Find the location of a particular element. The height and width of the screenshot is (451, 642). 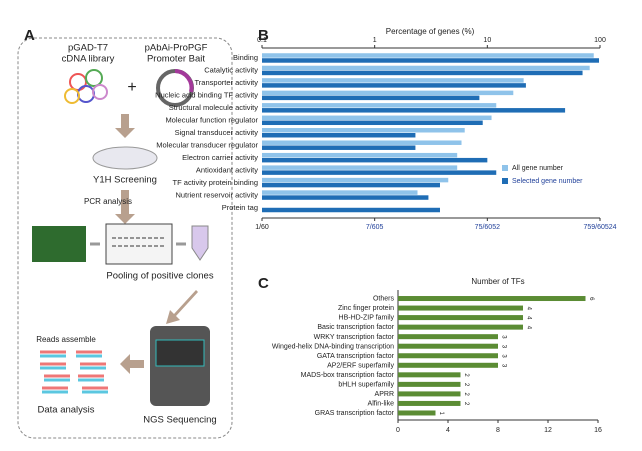

plus: + is located at coordinates (131, 87).